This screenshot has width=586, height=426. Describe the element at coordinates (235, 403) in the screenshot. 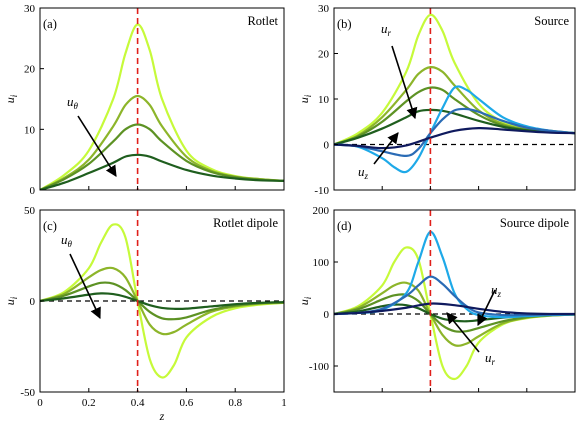

I see `x-tick-label: 0.8` at that location.